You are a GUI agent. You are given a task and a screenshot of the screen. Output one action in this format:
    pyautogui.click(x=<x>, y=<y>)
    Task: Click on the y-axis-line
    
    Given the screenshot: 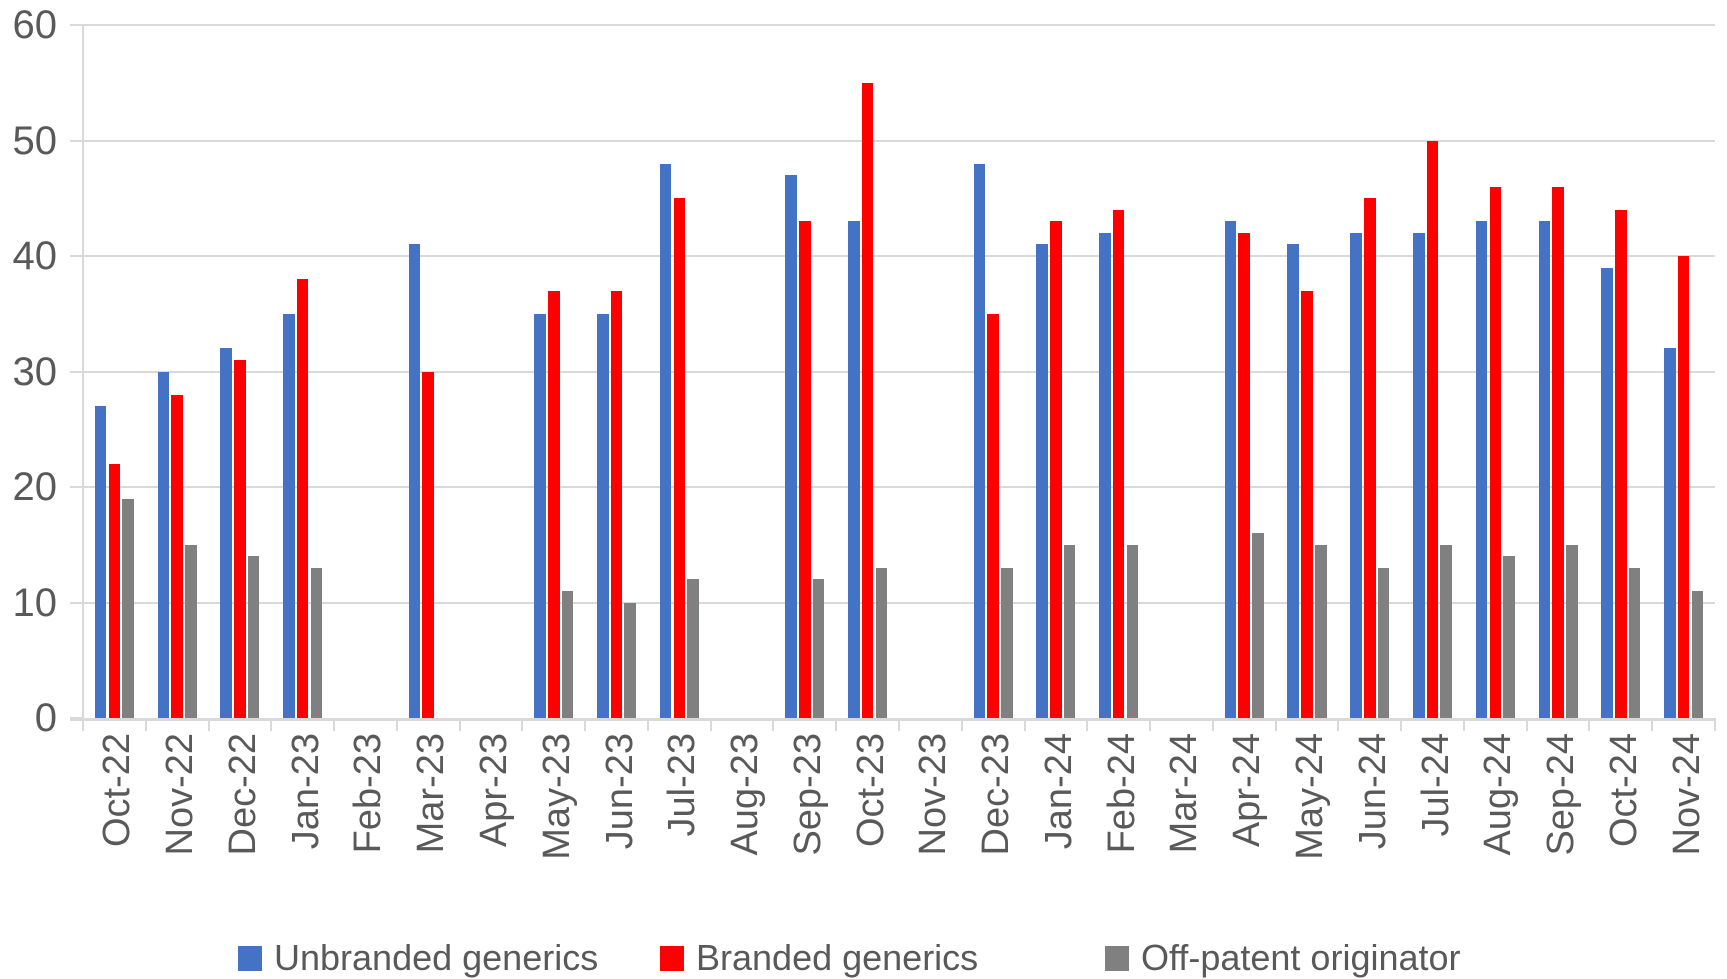 What is the action you would take?
    pyautogui.click(x=83, y=373)
    